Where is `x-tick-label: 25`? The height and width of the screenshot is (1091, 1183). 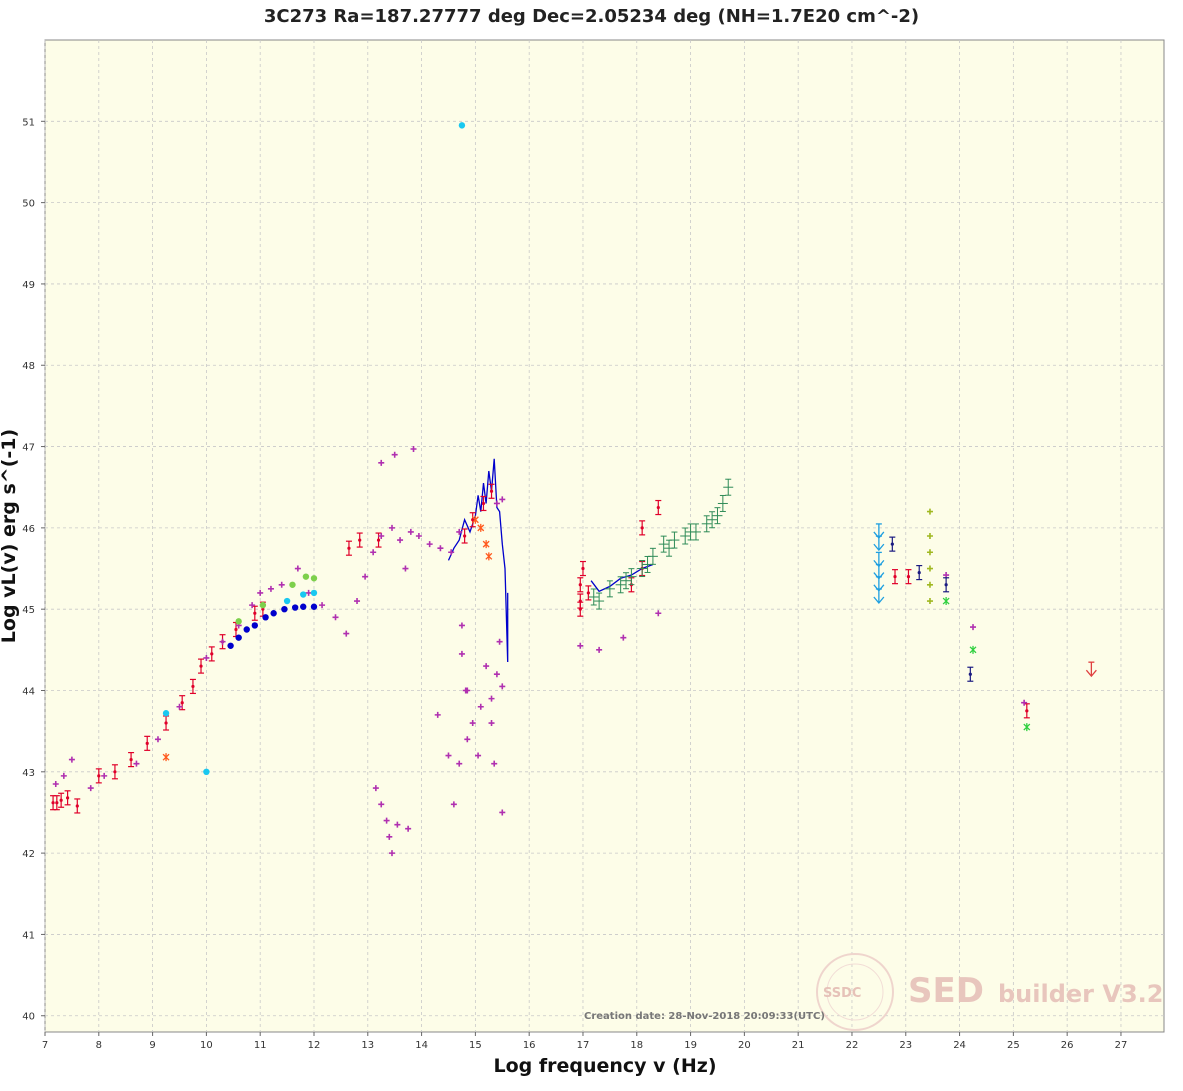
x-tick-label: 25 is located at coordinates (1013, 1045).